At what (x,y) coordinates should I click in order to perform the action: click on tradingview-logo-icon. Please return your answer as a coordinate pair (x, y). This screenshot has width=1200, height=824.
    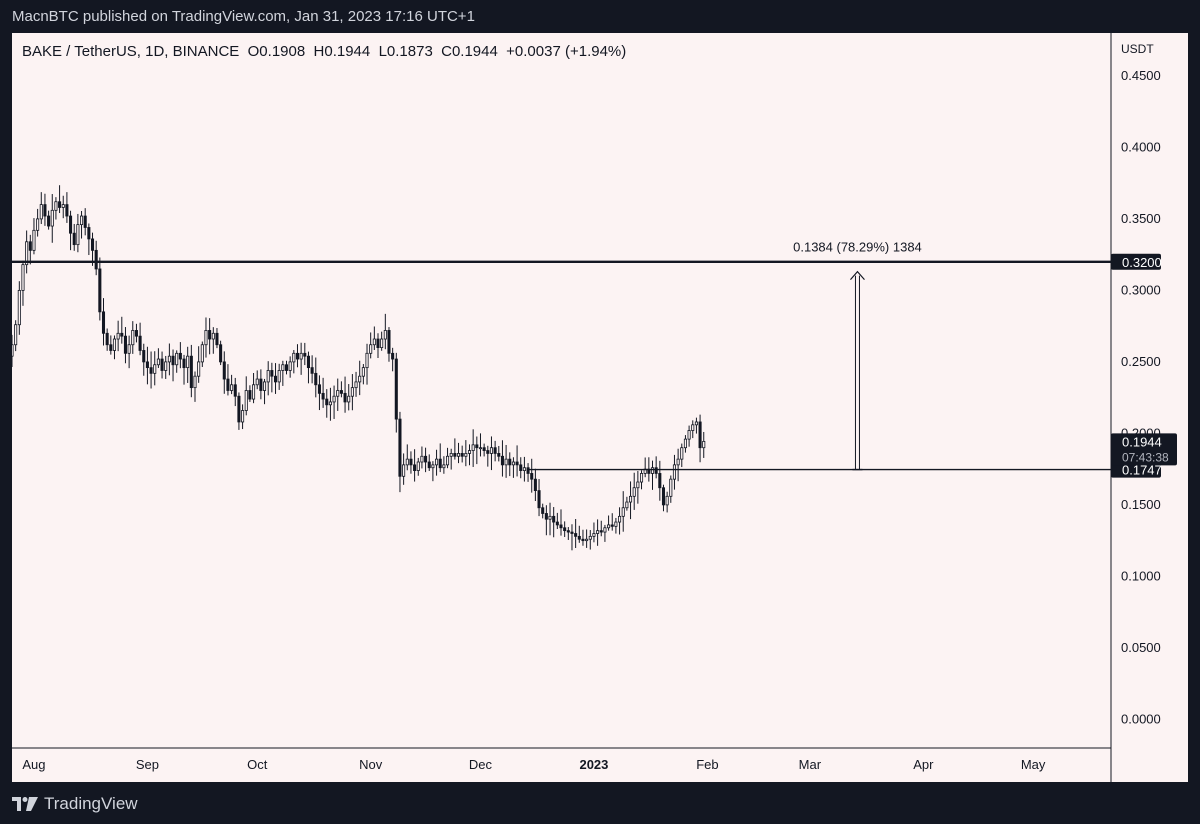
    Looking at the image, I should click on (25, 804).